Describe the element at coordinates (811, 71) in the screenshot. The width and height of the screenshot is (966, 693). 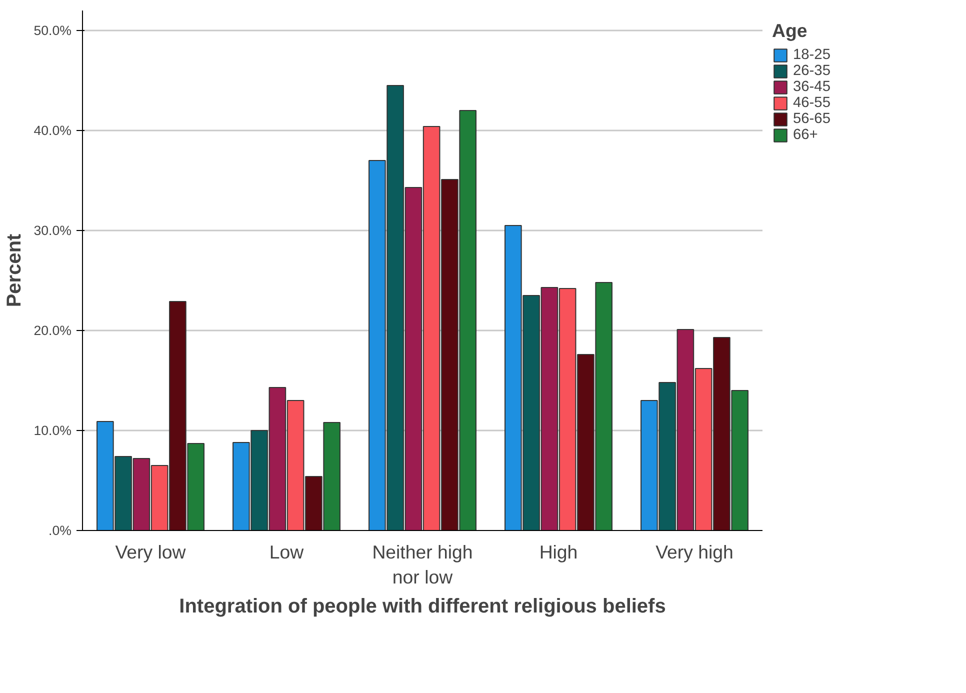
I see `legend-label: 26-35` at that location.